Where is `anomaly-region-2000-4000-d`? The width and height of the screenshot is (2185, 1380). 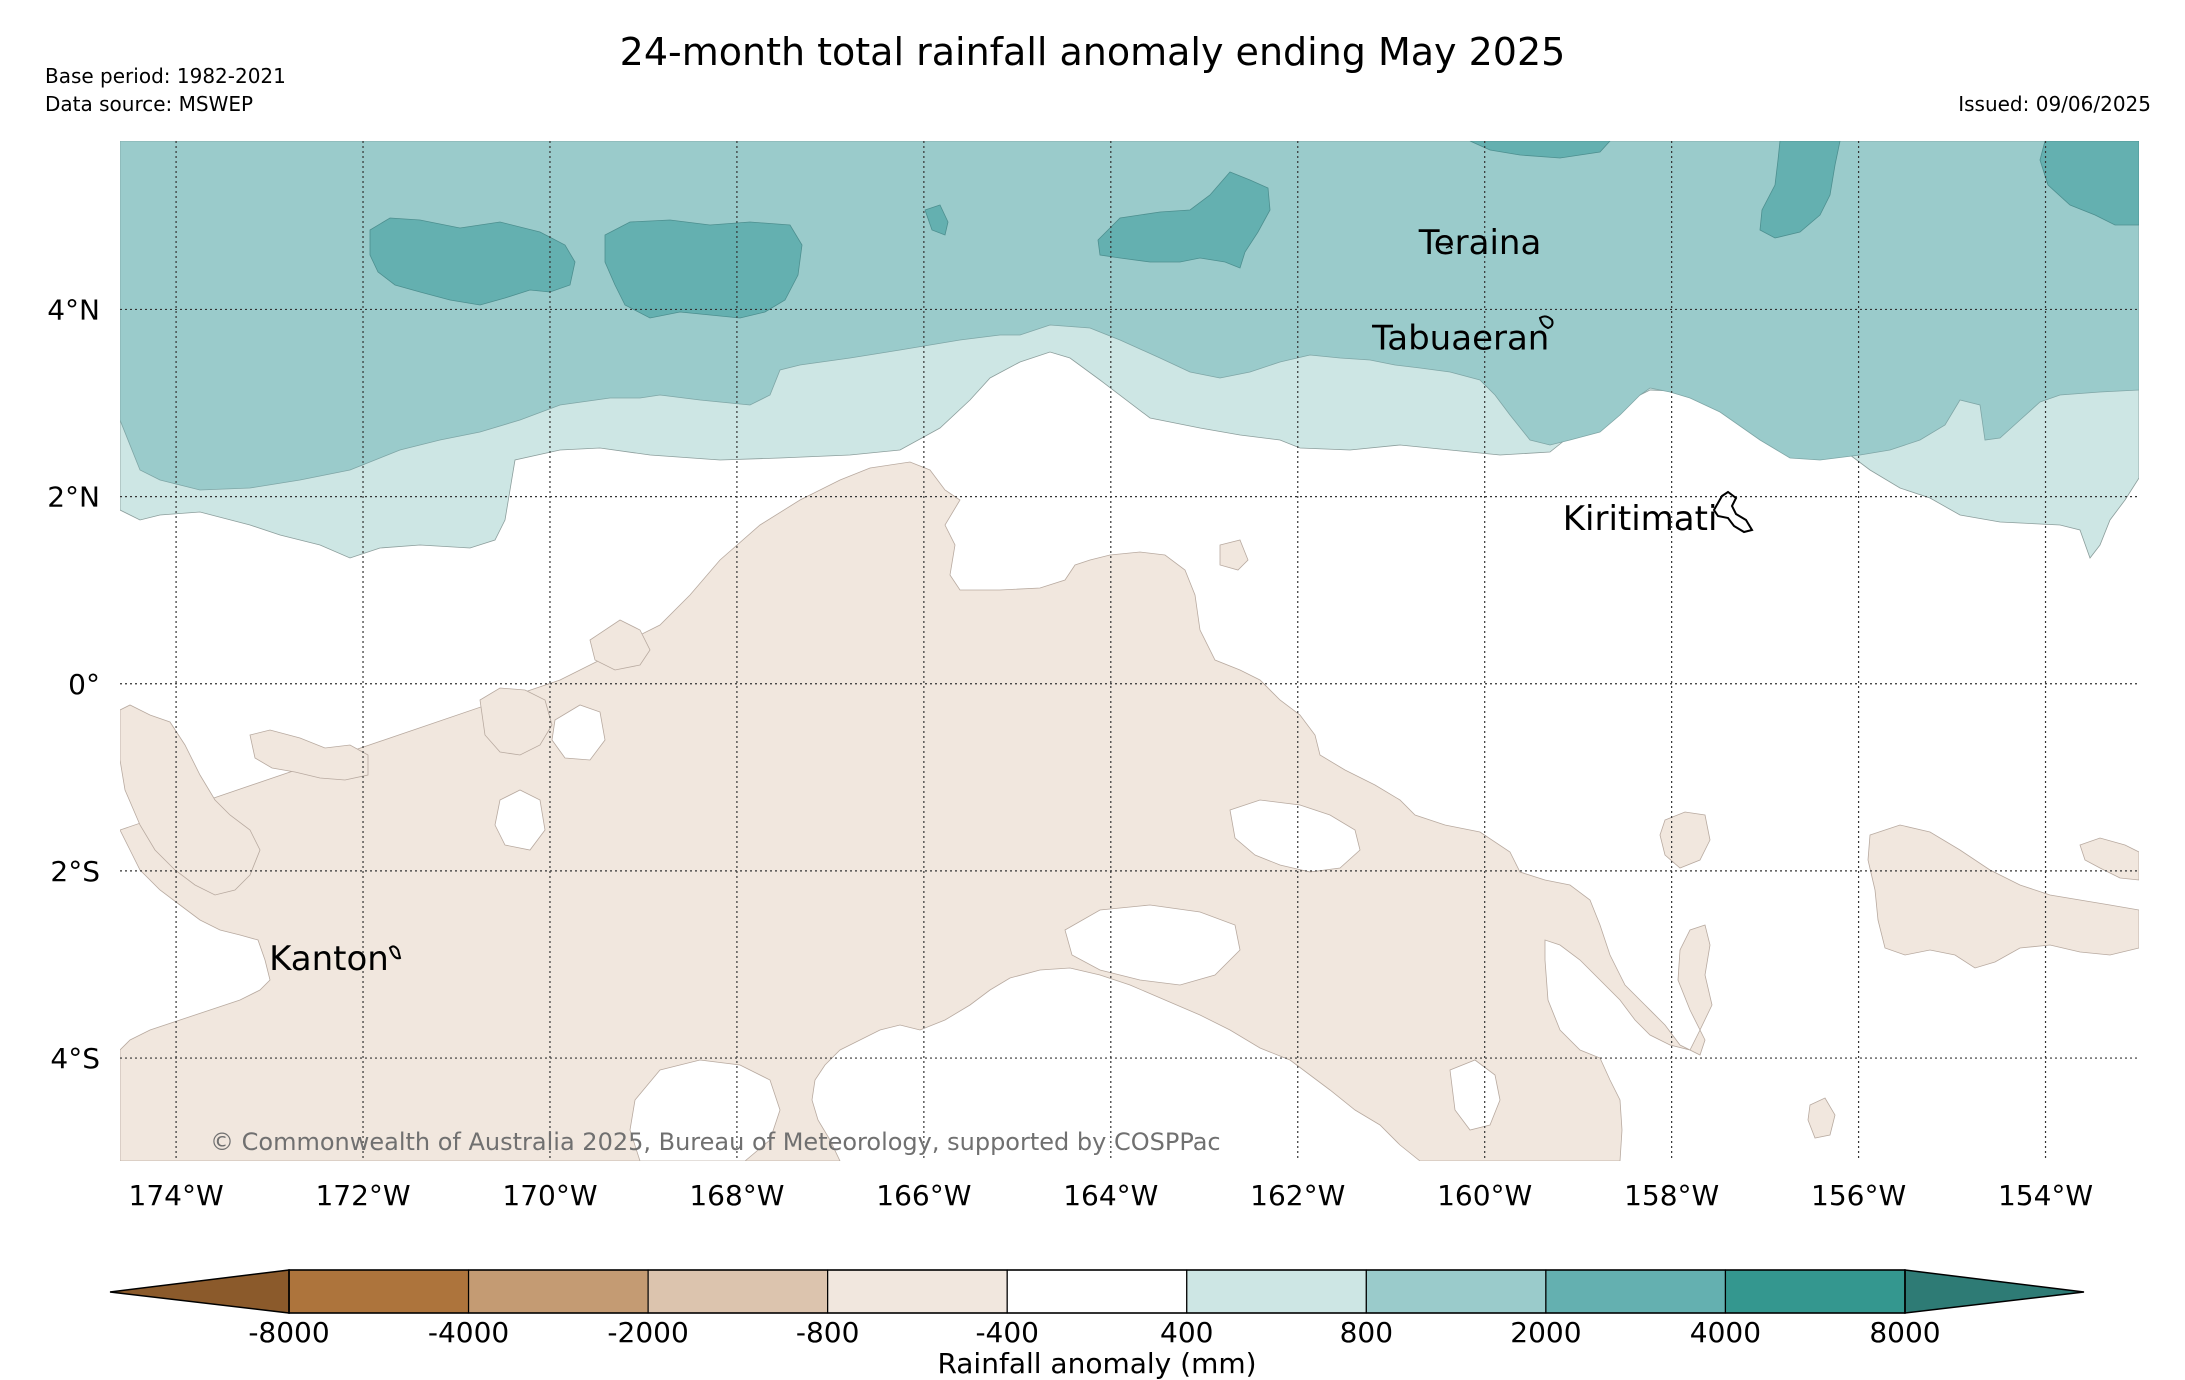 anomaly-region-2000-4000-d is located at coordinates (1540, 150).